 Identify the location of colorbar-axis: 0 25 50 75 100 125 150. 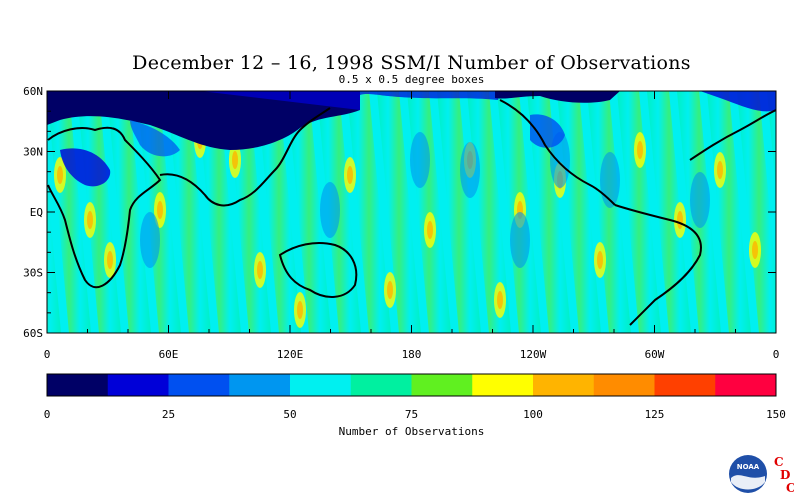
(415, 414).